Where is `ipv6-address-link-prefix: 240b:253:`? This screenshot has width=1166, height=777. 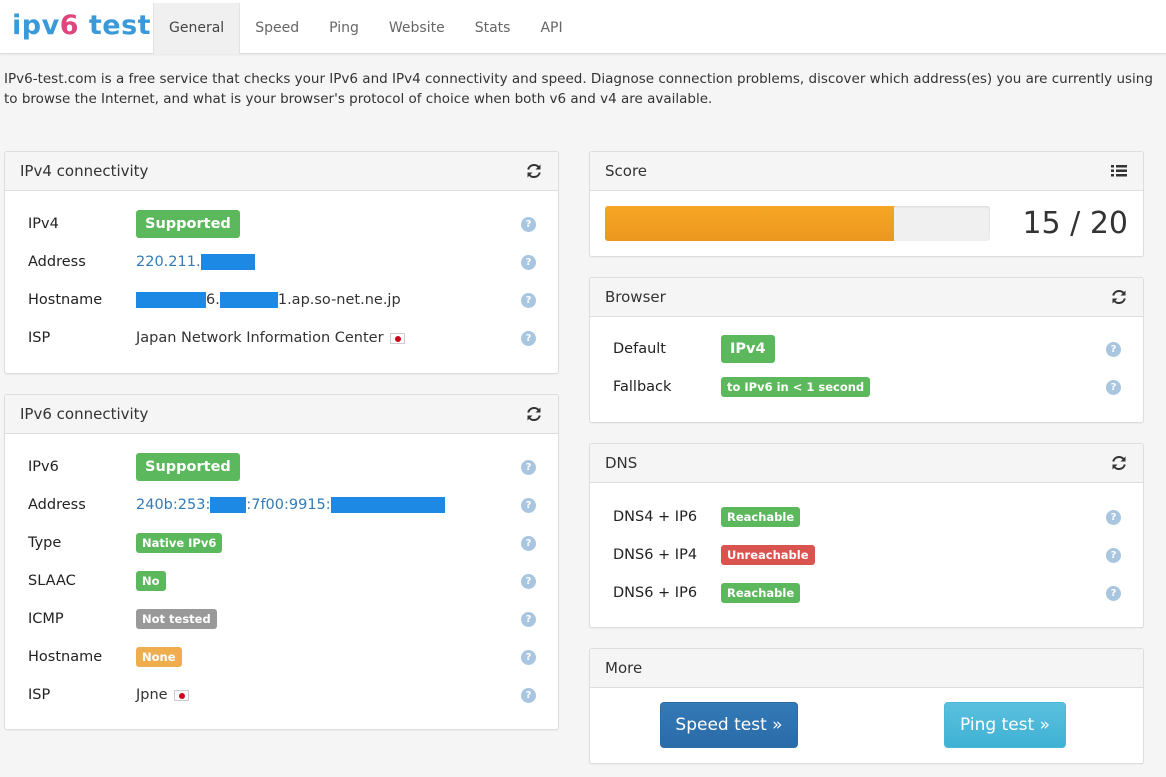
ipv6-address-link-prefix: 240b:253: is located at coordinates (173, 505).